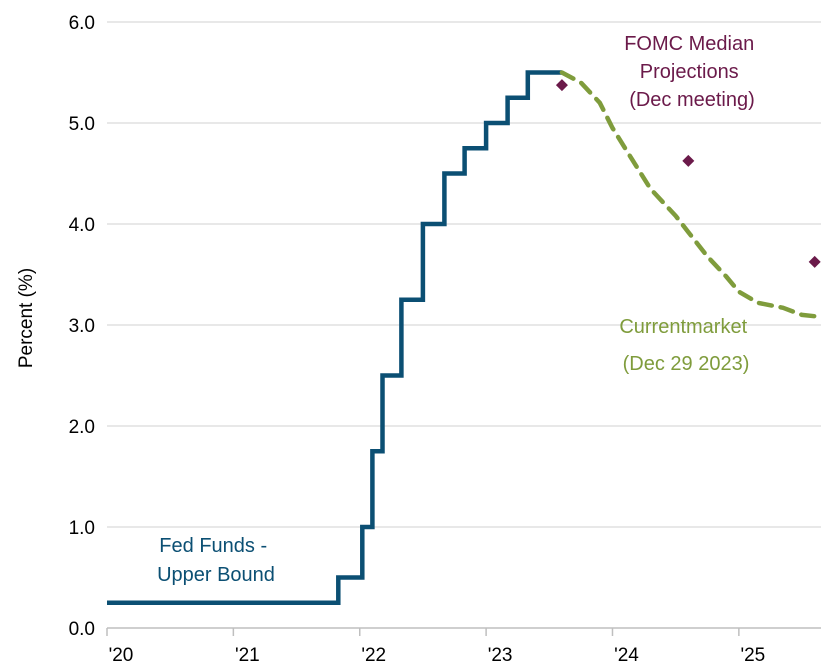  I want to click on y-axis-title: Percent (%), so click(26, 318).